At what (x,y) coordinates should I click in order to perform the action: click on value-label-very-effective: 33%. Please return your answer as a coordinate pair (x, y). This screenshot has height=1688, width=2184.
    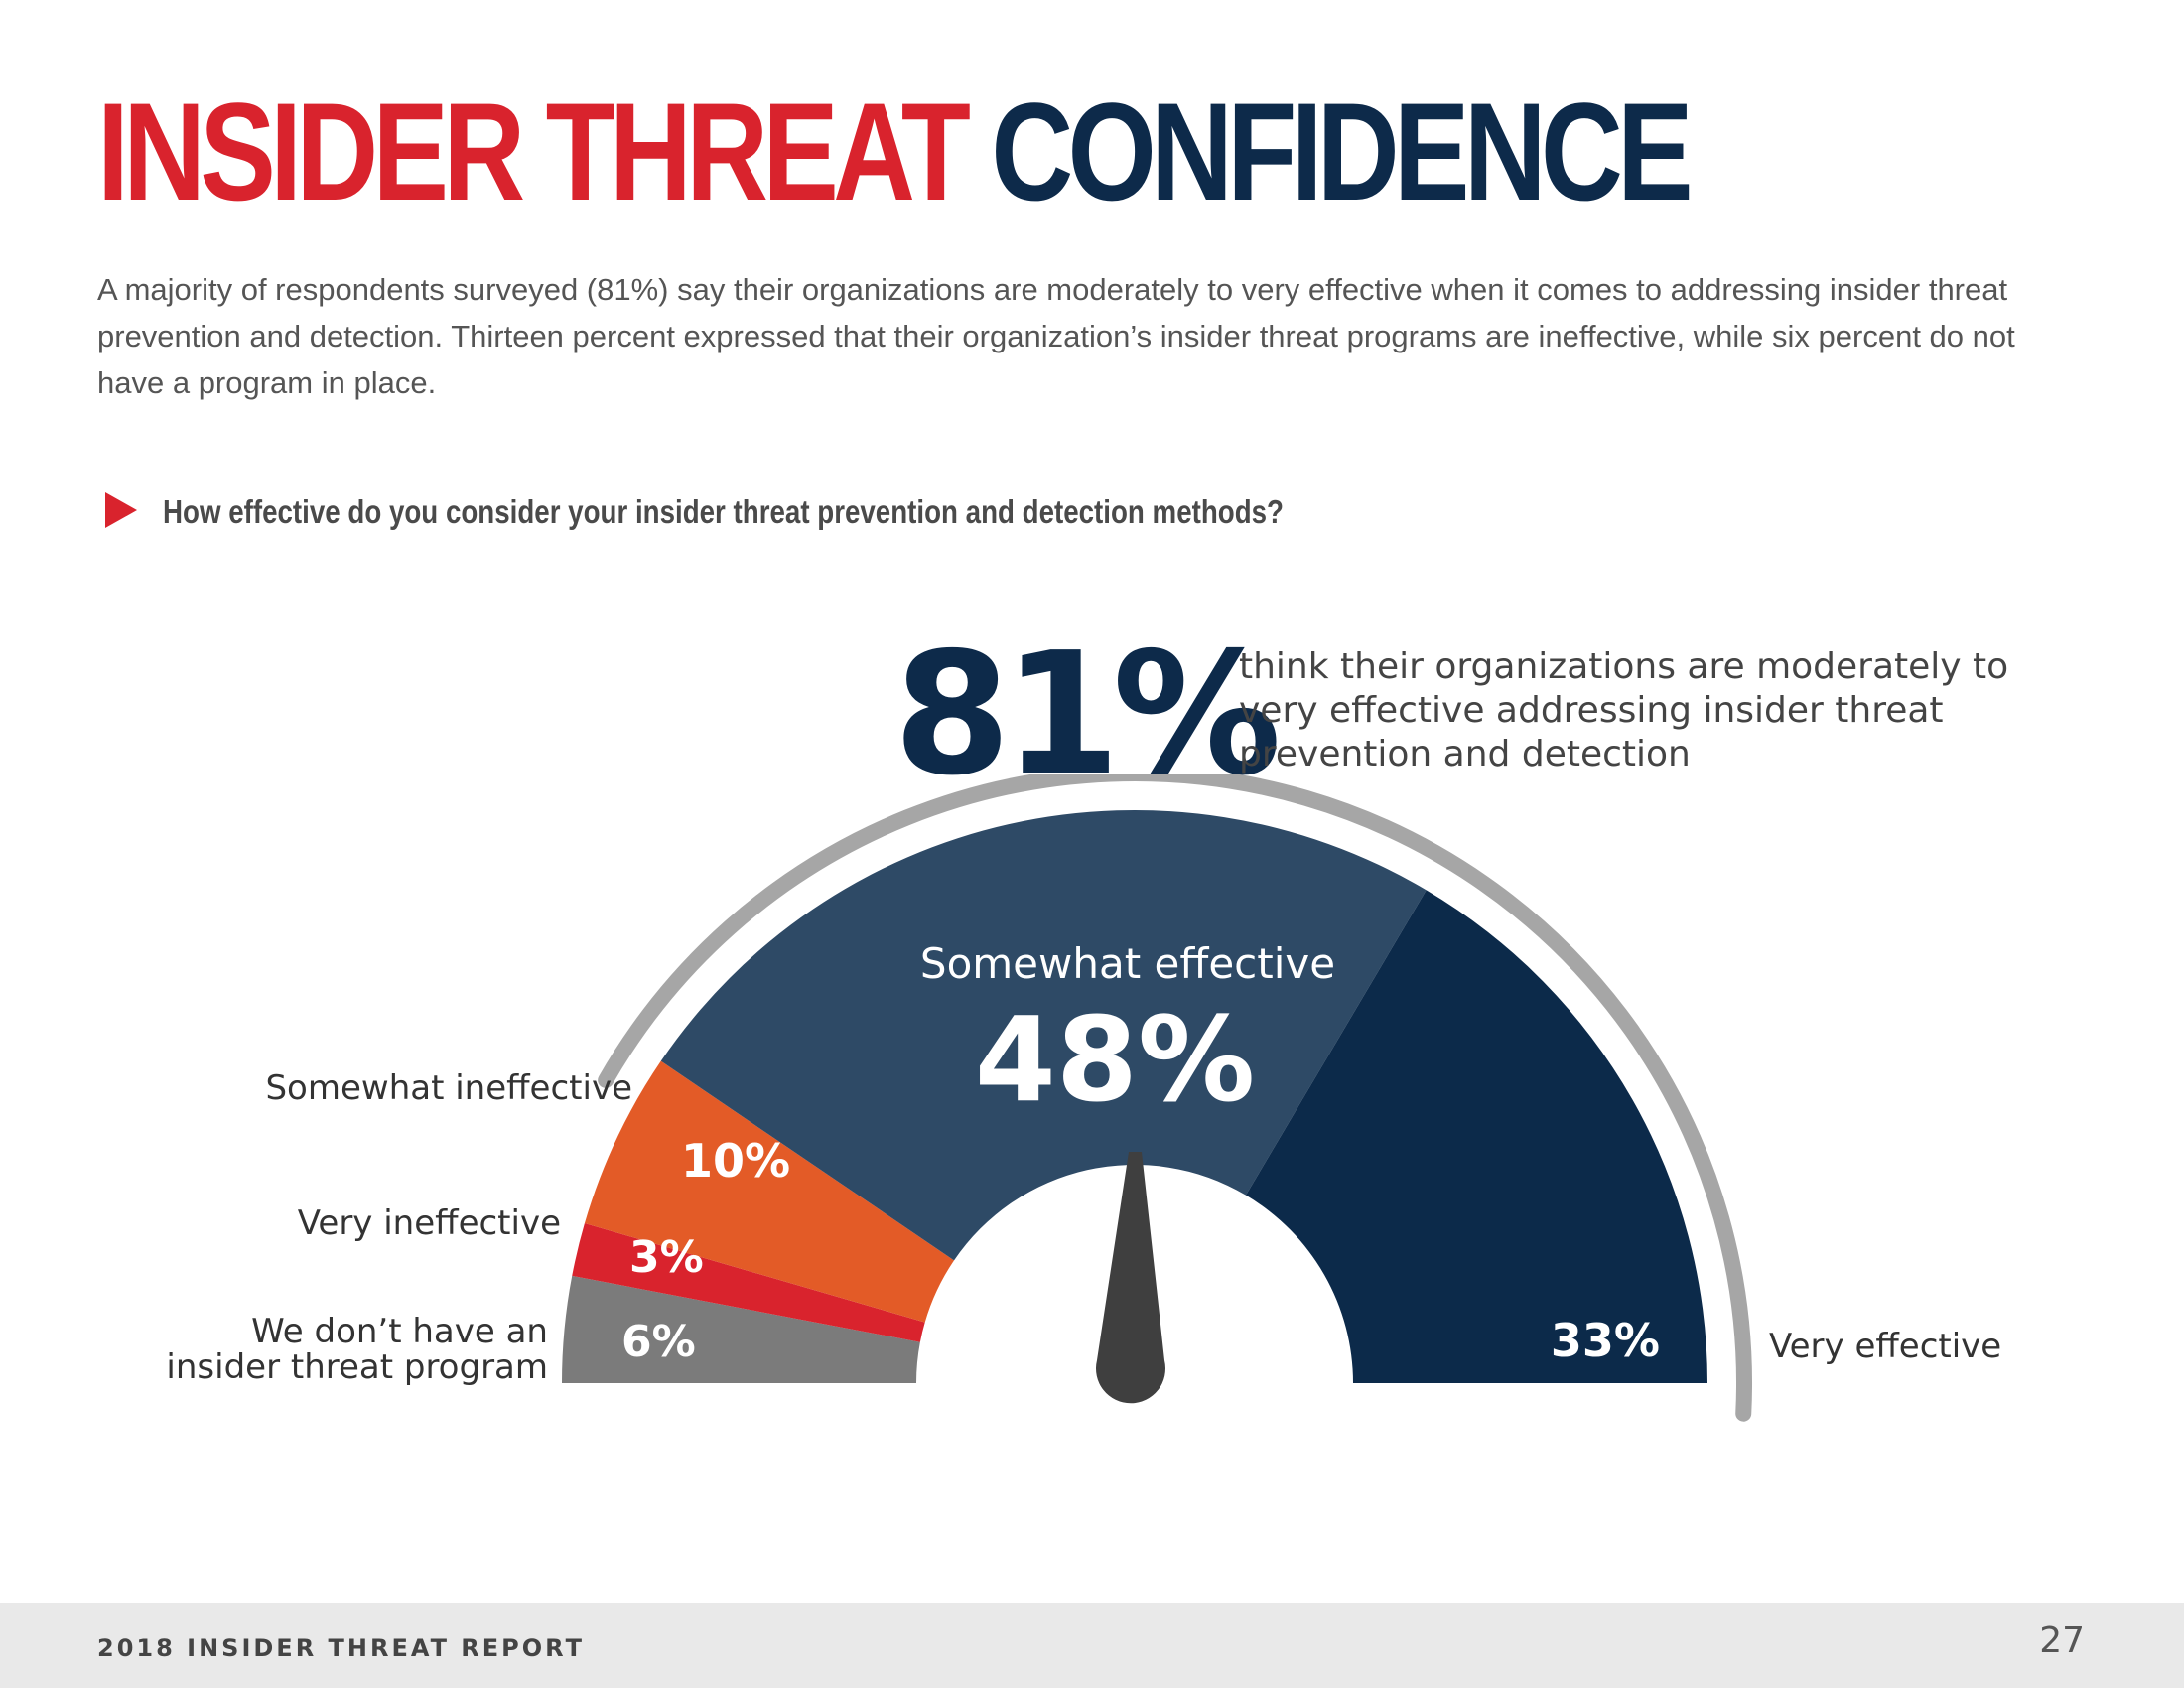
    Looking at the image, I should click on (1605, 1340).